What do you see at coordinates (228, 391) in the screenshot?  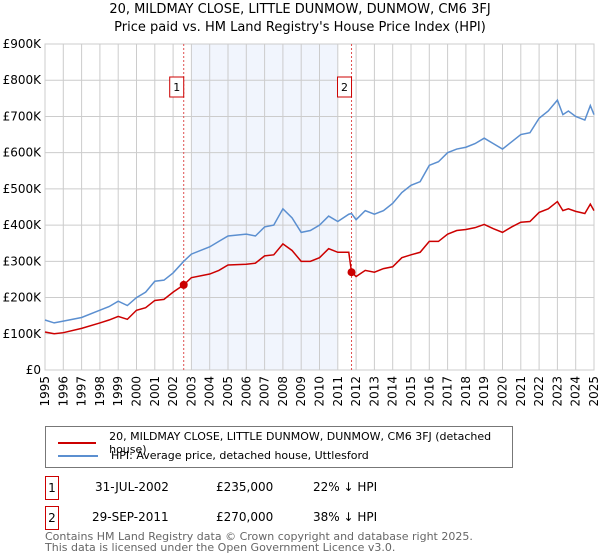 I see `x-tick-label: 2005` at bounding box center [228, 391].